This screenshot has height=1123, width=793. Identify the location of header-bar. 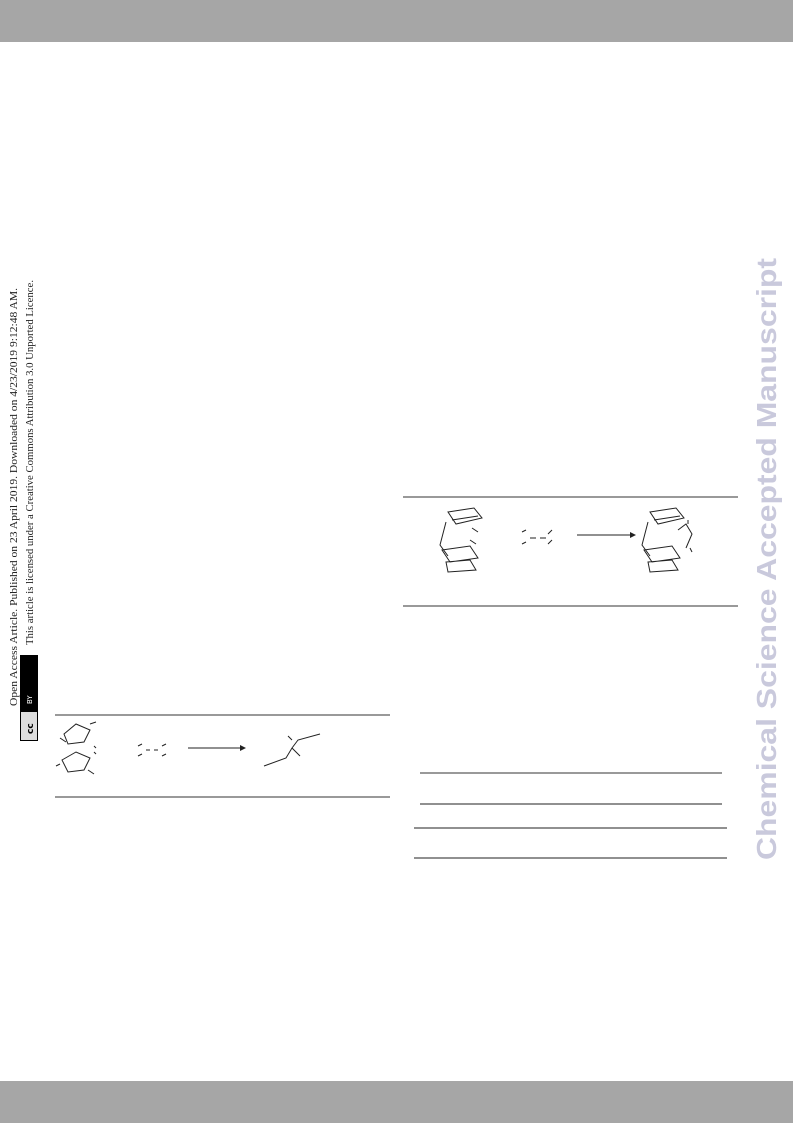
(396, 21).